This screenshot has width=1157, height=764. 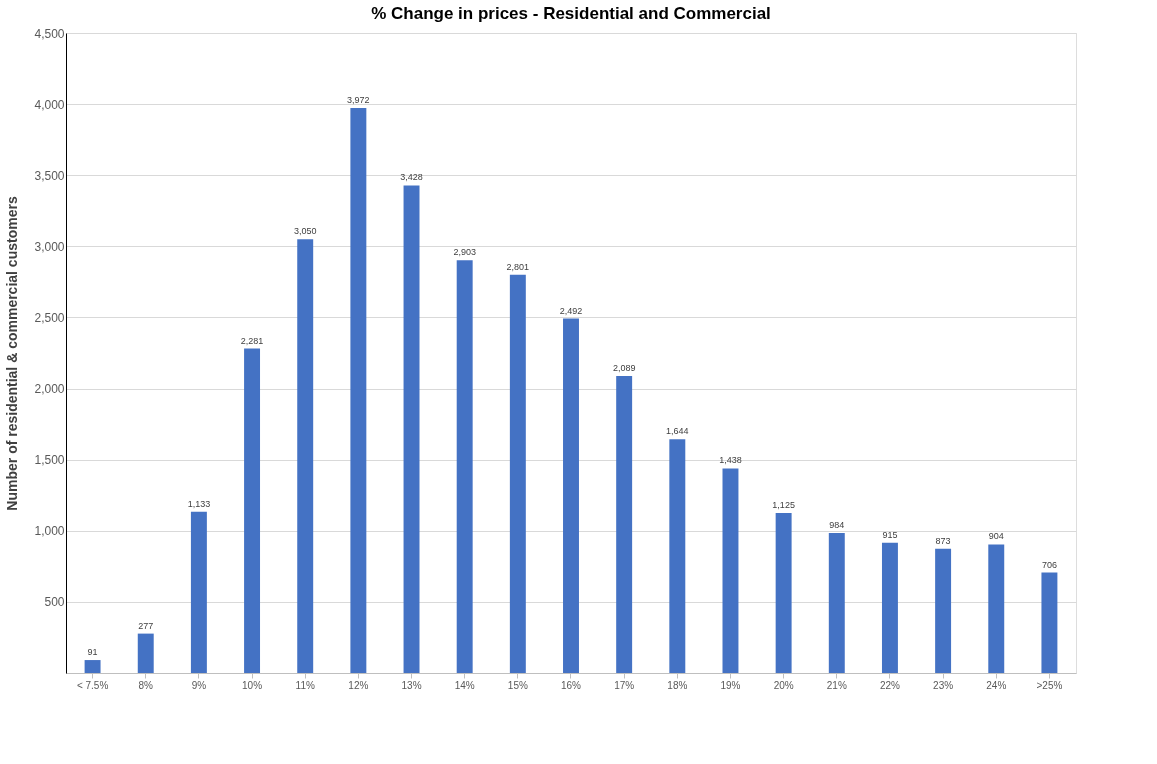 What do you see at coordinates (49, 531) in the screenshot?
I see `y-tick-label: 1,000` at bounding box center [49, 531].